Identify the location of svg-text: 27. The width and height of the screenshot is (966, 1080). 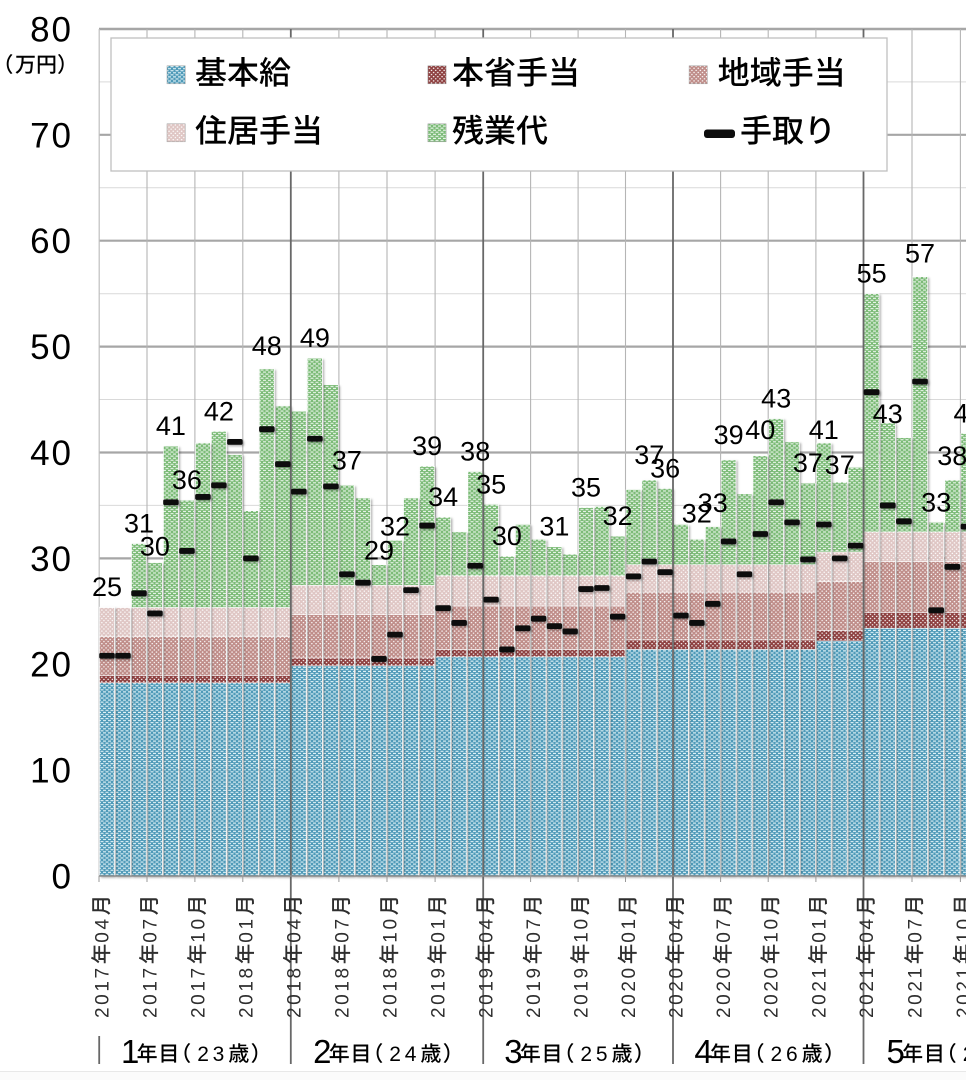
(964, 1054).